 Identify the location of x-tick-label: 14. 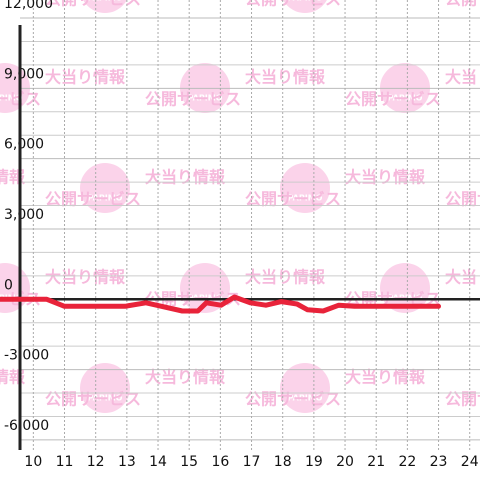
(158, 462).